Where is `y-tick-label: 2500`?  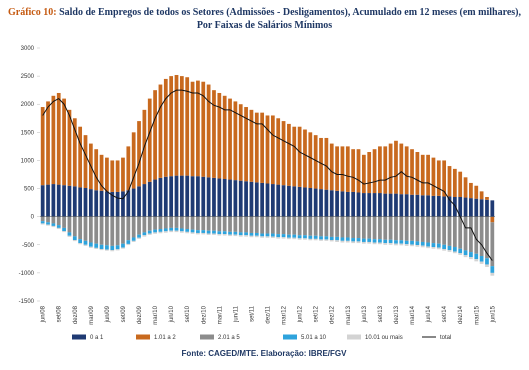 y-tick-label: 2500 is located at coordinates (28, 77).